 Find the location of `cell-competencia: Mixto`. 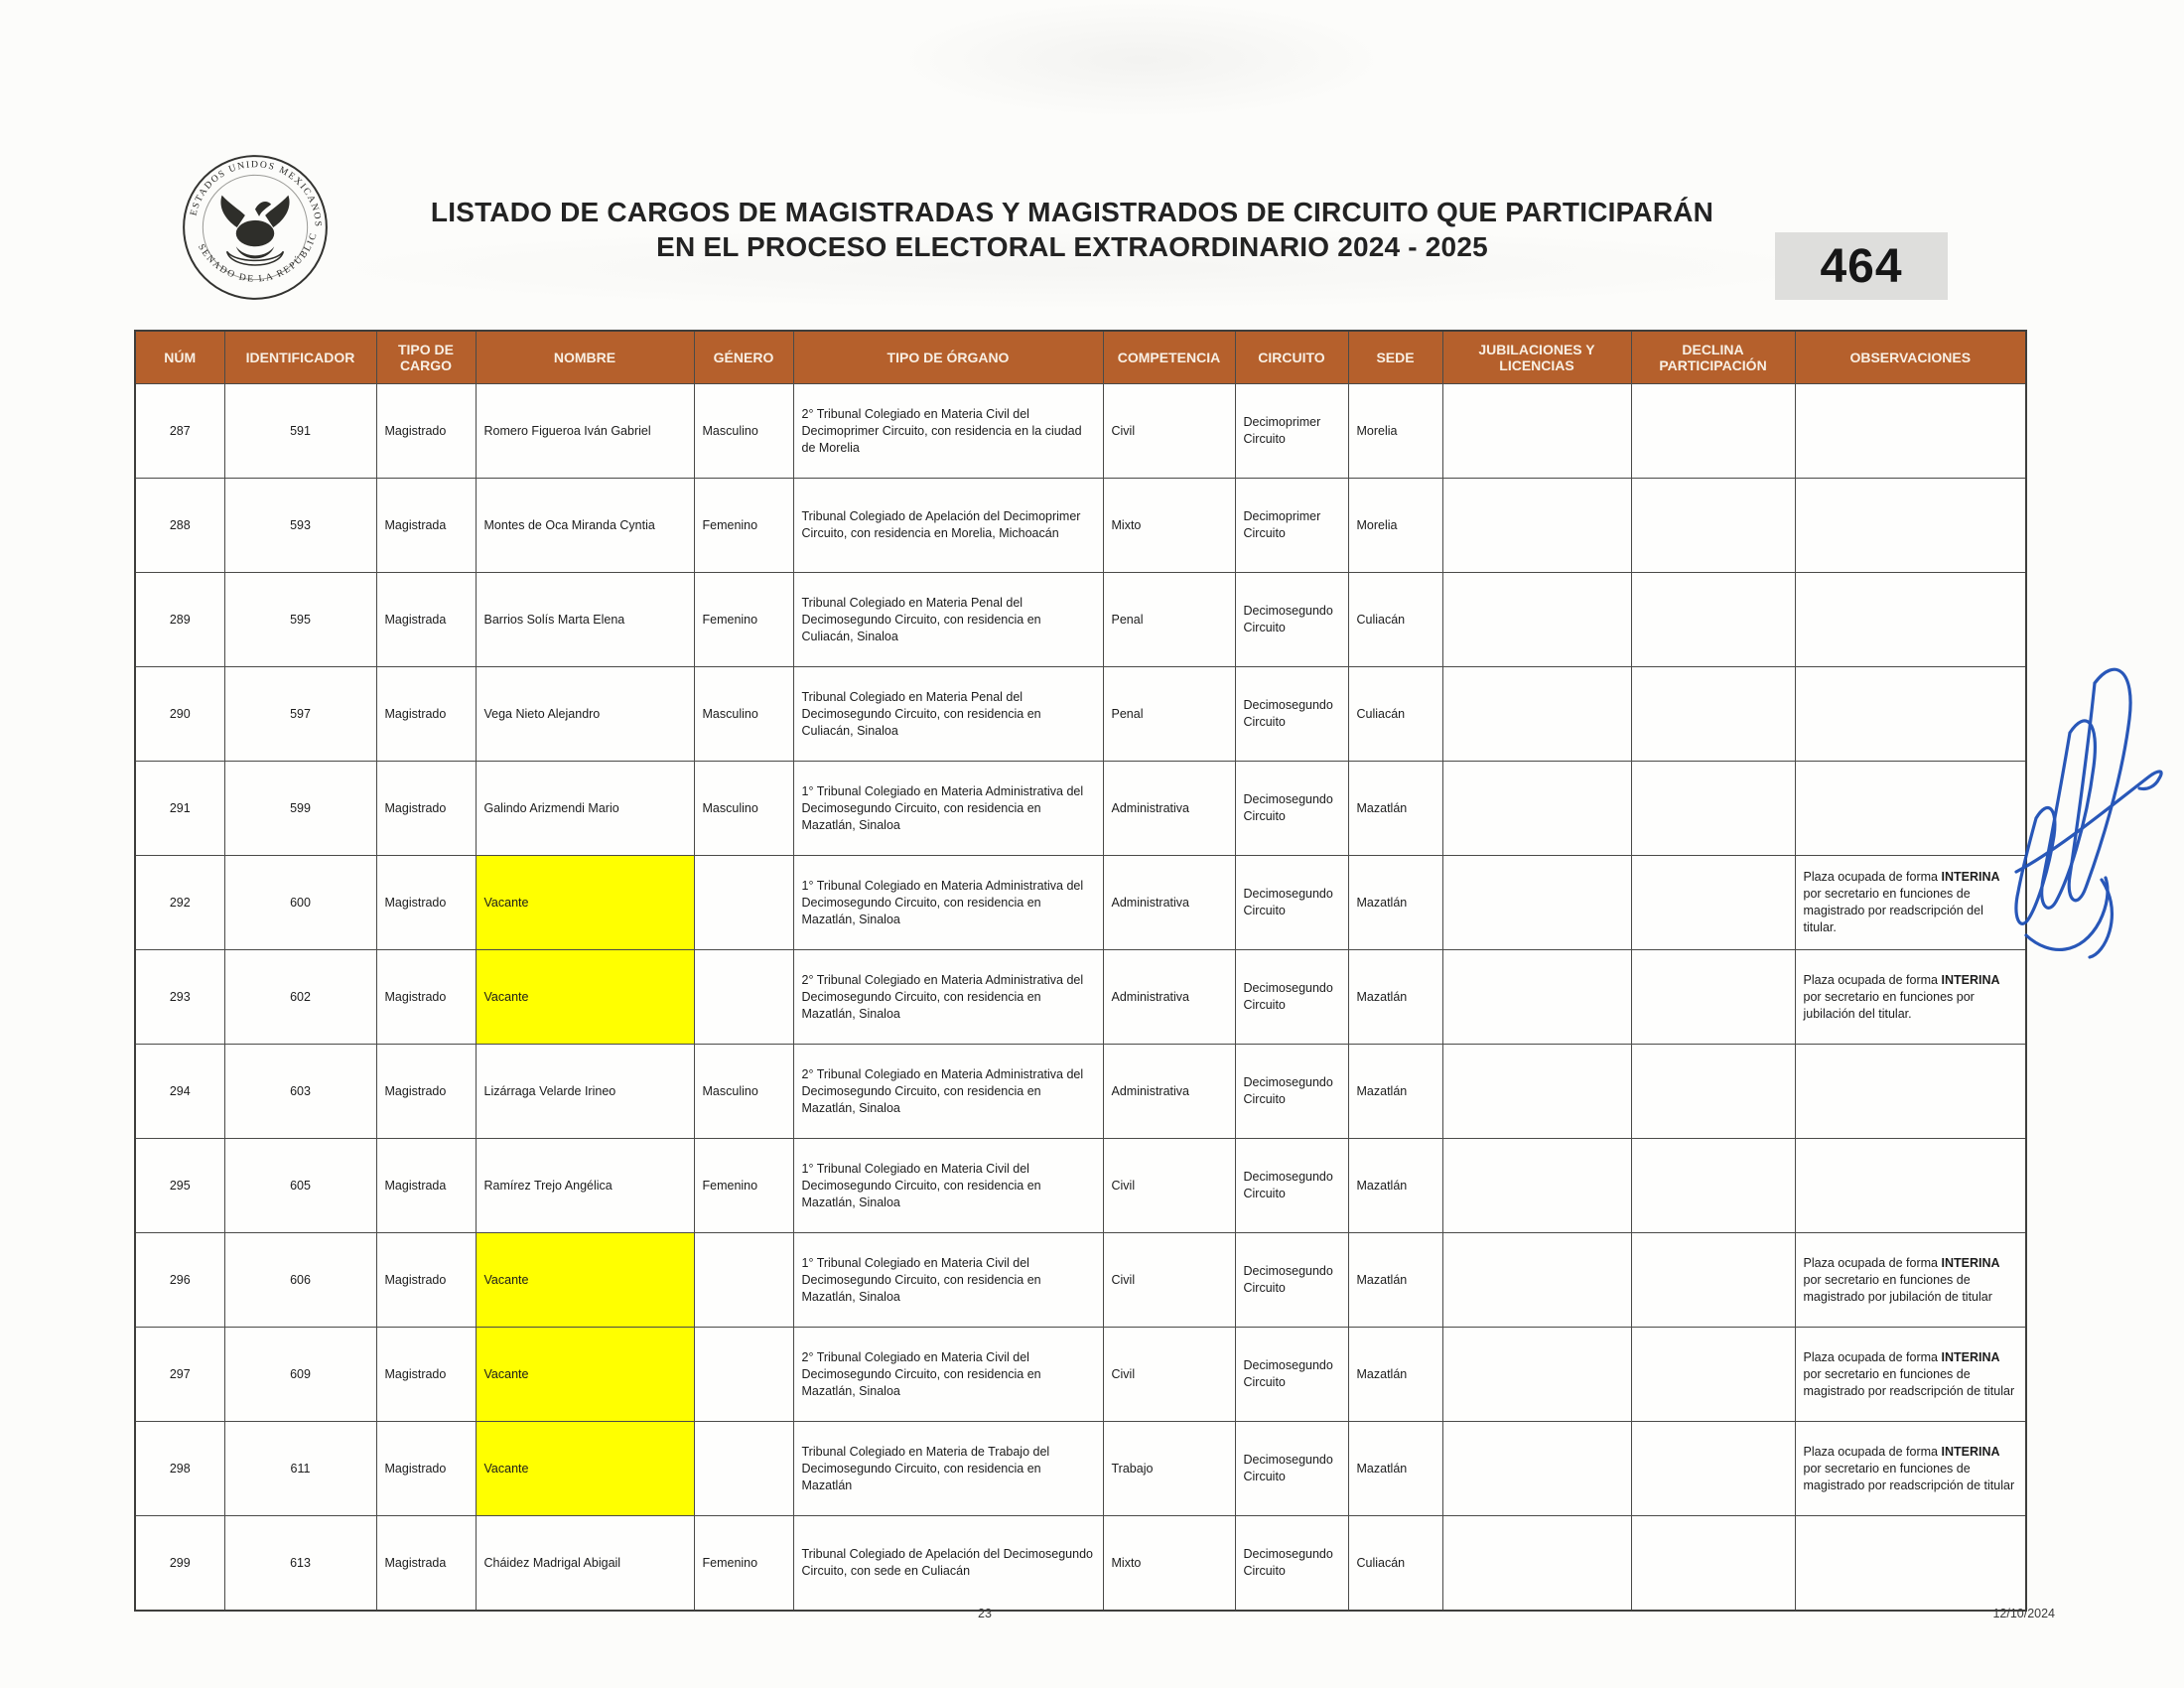

cell-competencia: Mixto is located at coordinates (1169, 525).